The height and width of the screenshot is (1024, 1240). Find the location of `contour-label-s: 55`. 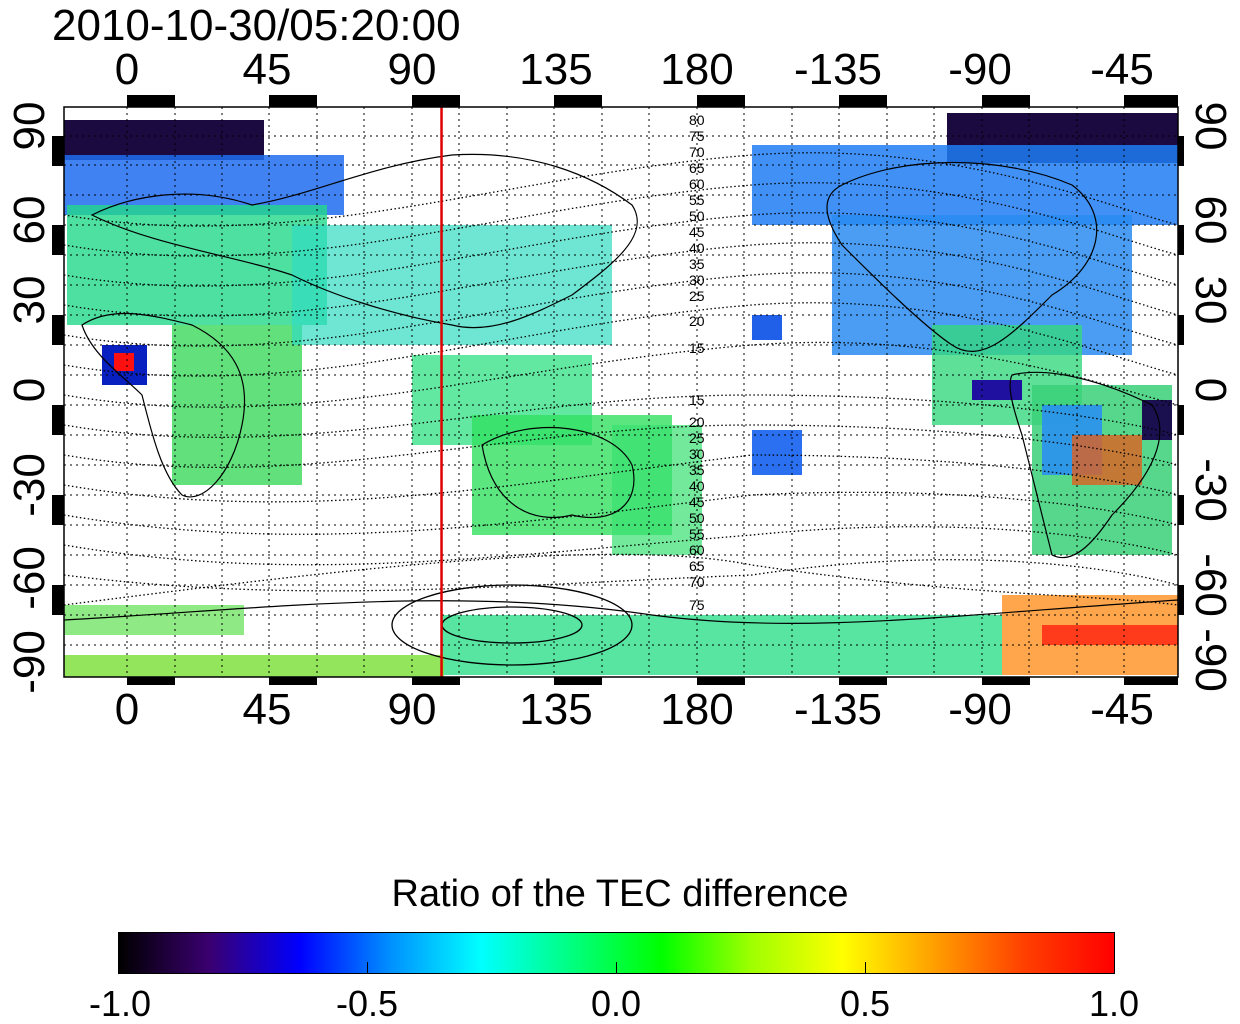

contour-label-s: 55 is located at coordinates (697, 534).